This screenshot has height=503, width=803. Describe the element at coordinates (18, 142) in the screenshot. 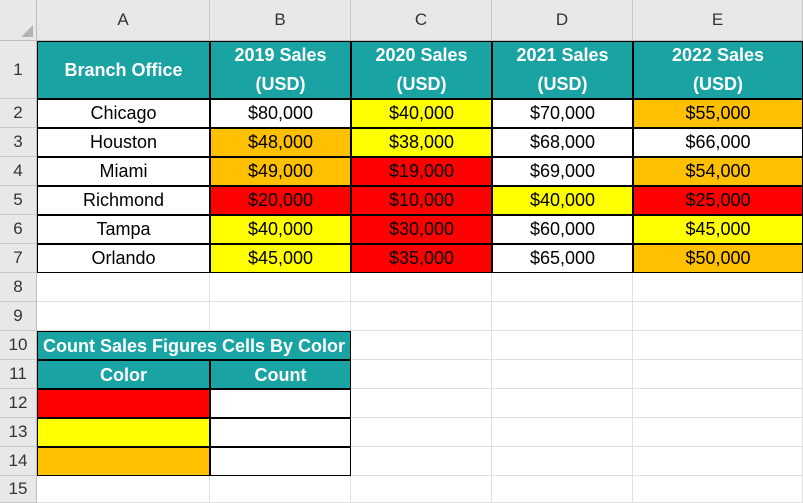

I see `row-header-3: 3` at that location.